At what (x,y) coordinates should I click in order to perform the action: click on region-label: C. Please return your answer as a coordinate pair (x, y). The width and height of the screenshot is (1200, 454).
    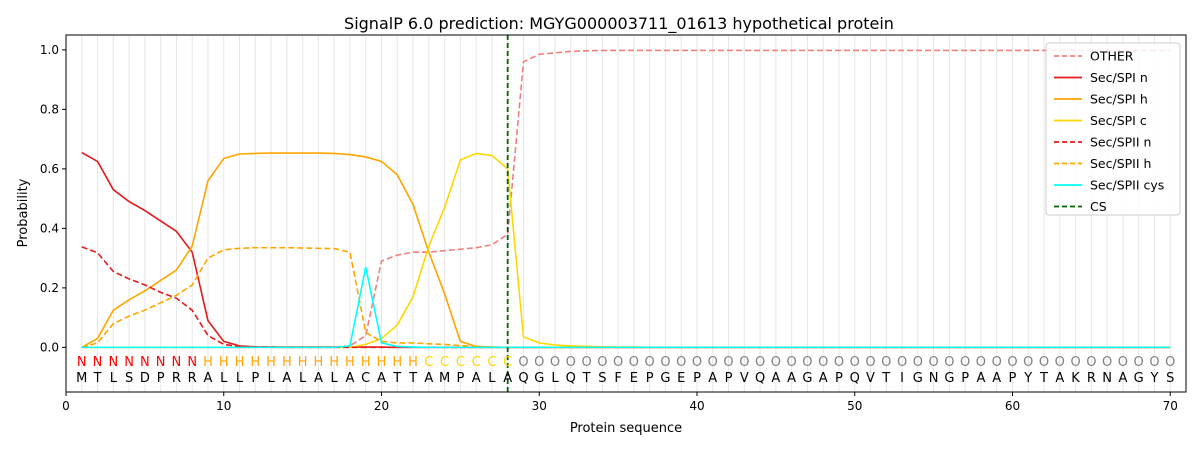
    Looking at the image, I should click on (491, 362).